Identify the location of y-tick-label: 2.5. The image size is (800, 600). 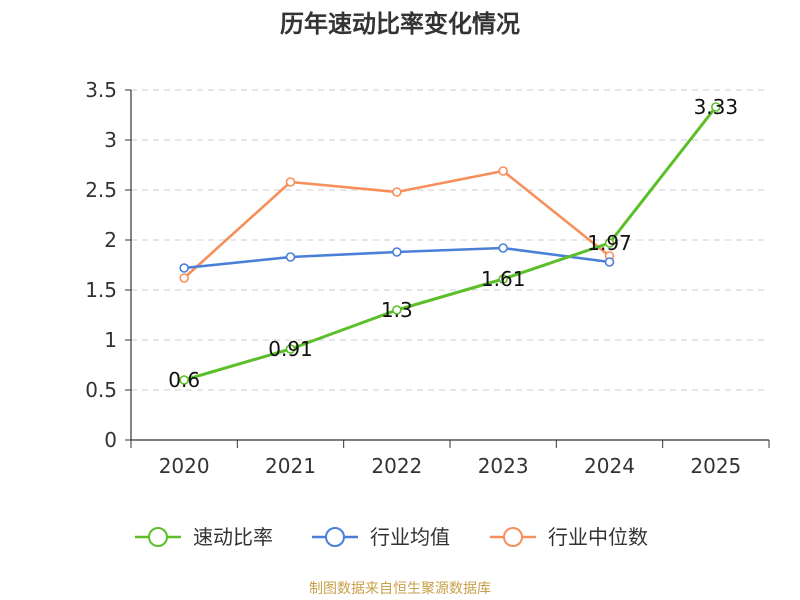
(101, 190).